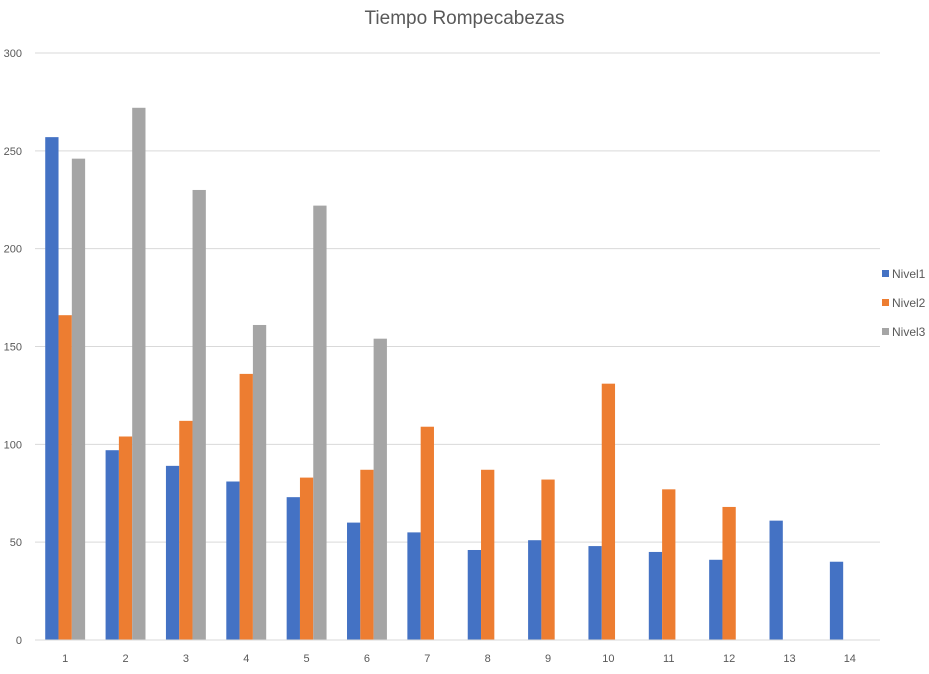  What do you see at coordinates (488, 659) in the screenshot?
I see `x-tick-label: 8` at bounding box center [488, 659].